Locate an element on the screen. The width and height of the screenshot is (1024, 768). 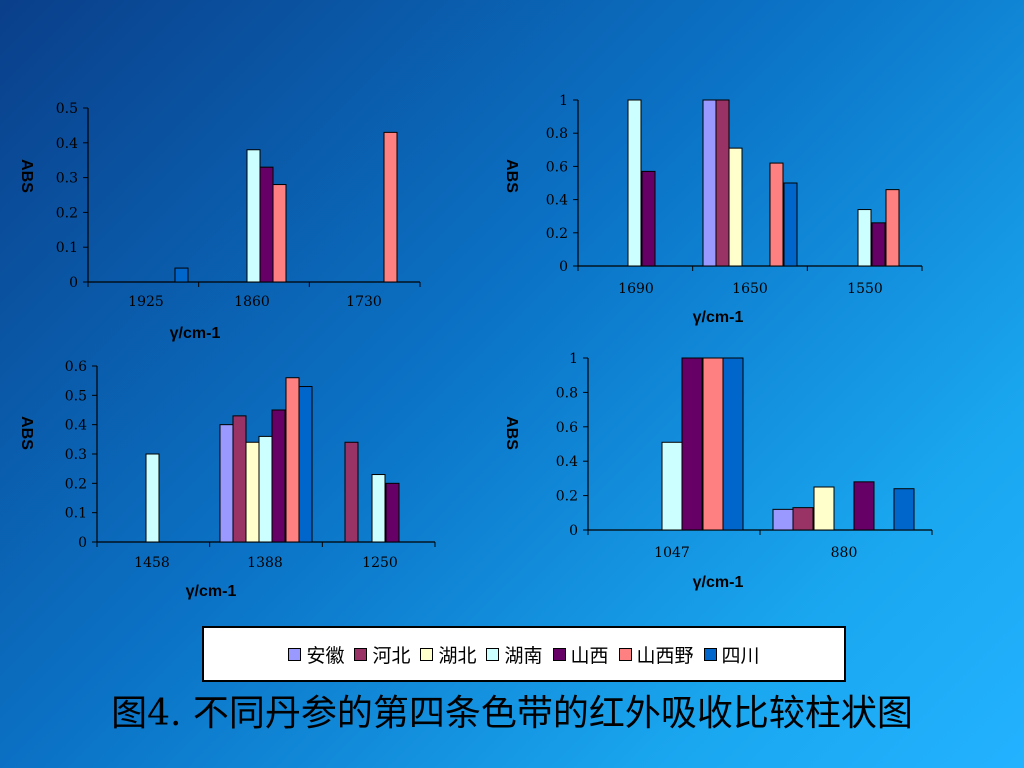
legend-item: 安徽 is located at coordinates (316, 654).